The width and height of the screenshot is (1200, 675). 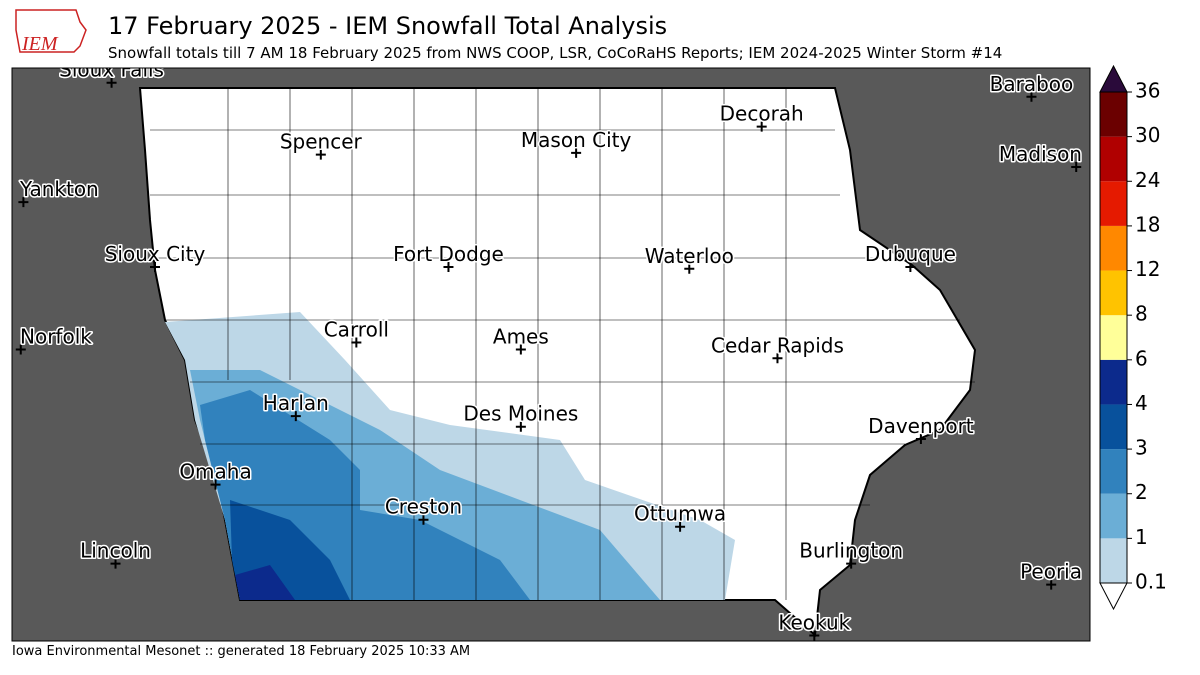 What do you see at coordinates (1141, 358) in the screenshot?
I see `colorbar-tick-label: 6` at bounding box center [1141, 358].